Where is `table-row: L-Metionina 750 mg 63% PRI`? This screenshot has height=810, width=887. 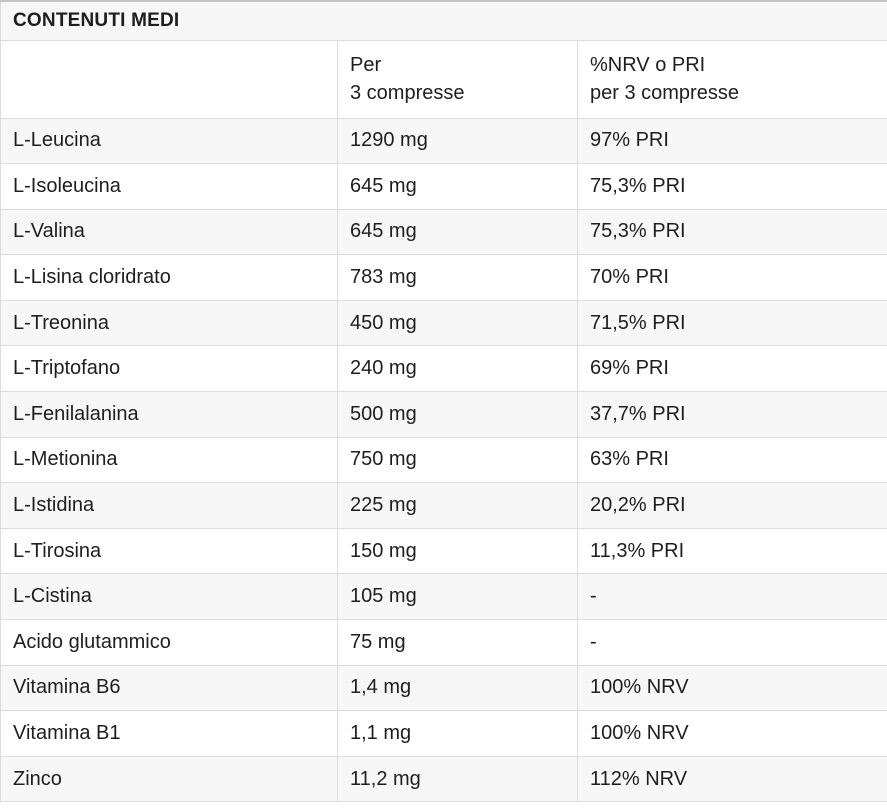
table-row: L-Metionina 750 mg 63% PRI is located at coordinates (443, 460).